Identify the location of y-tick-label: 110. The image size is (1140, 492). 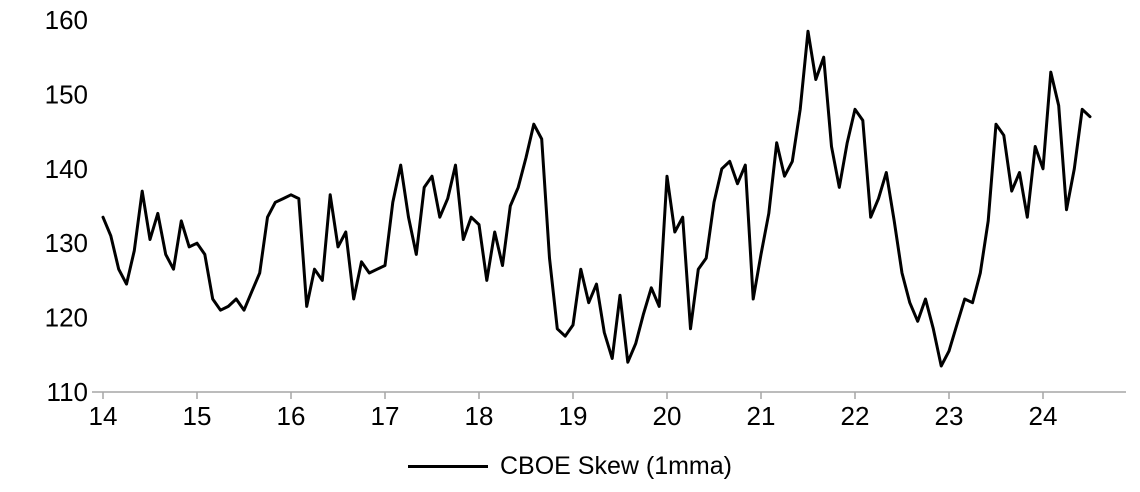
(67, 392).